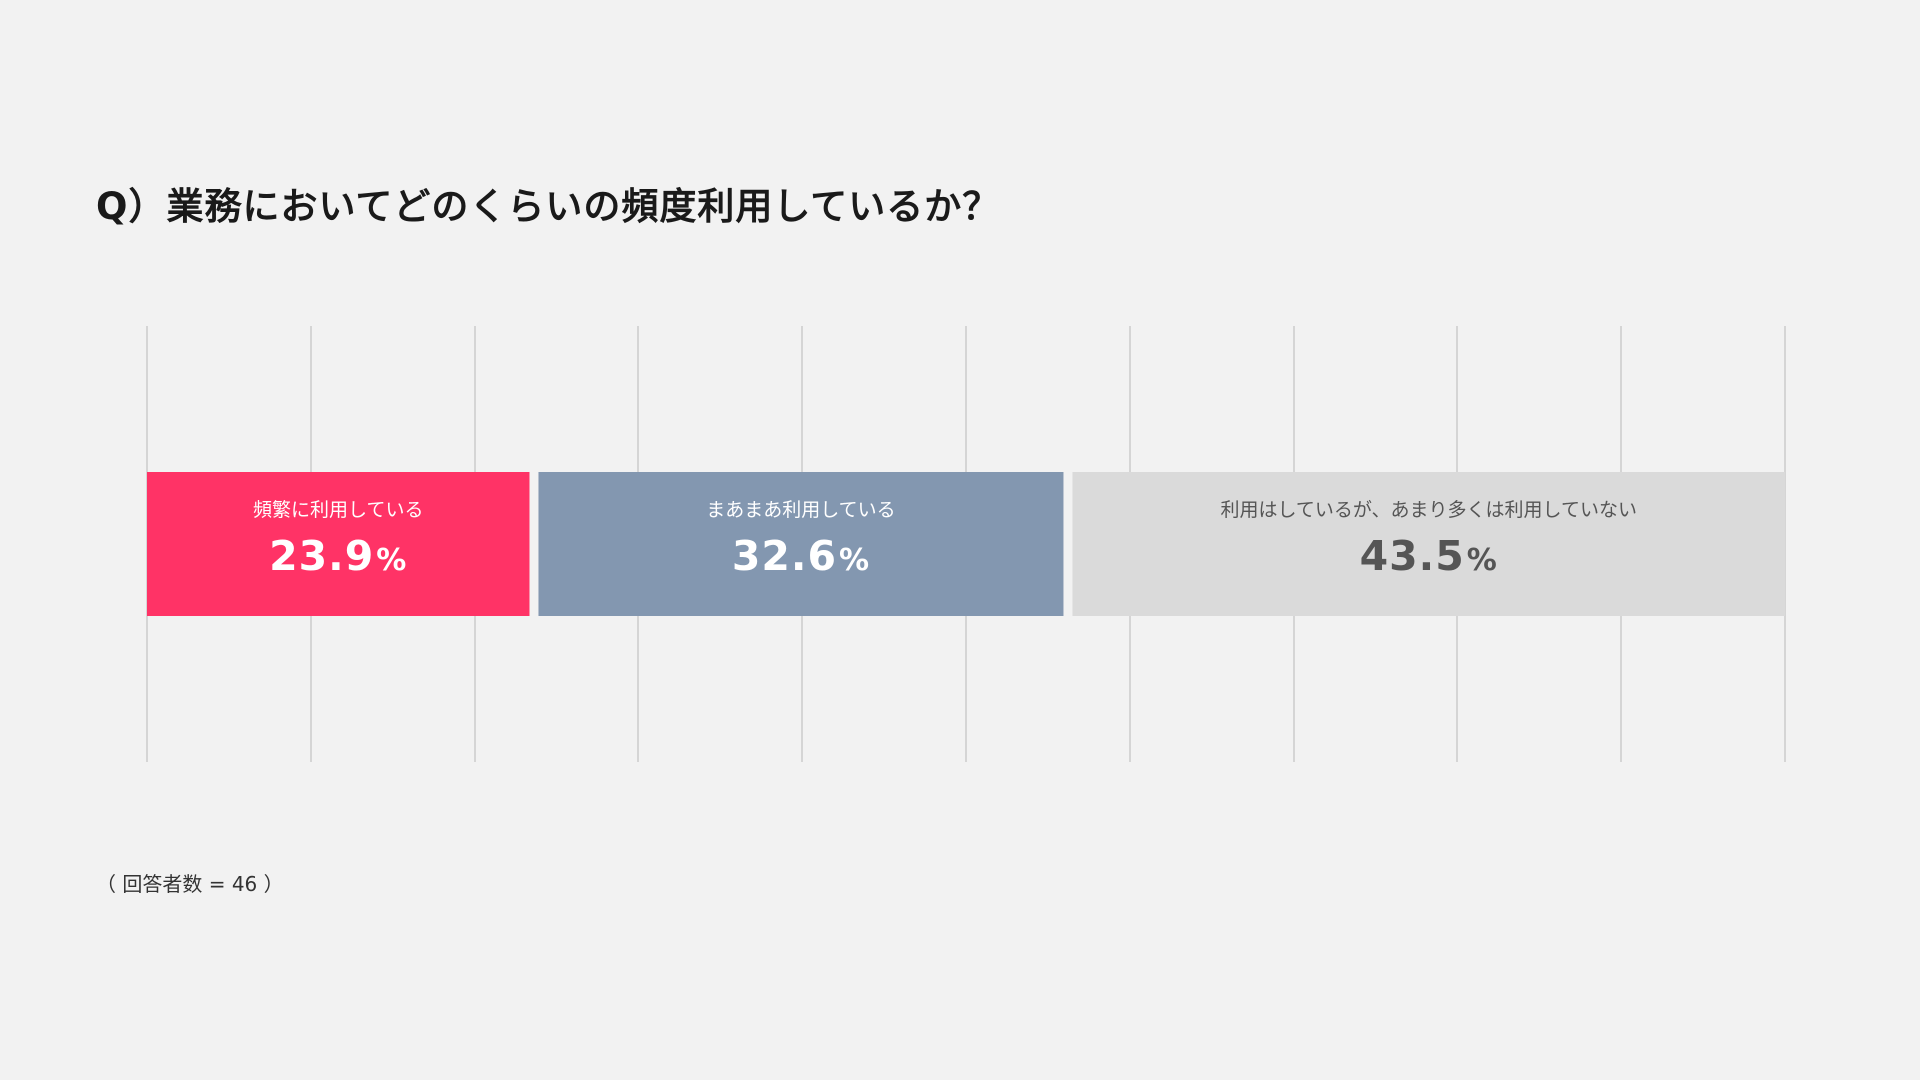  I want to click on respondent-count-note: （ 回答者数 = 46 ）, so click(190, 884).